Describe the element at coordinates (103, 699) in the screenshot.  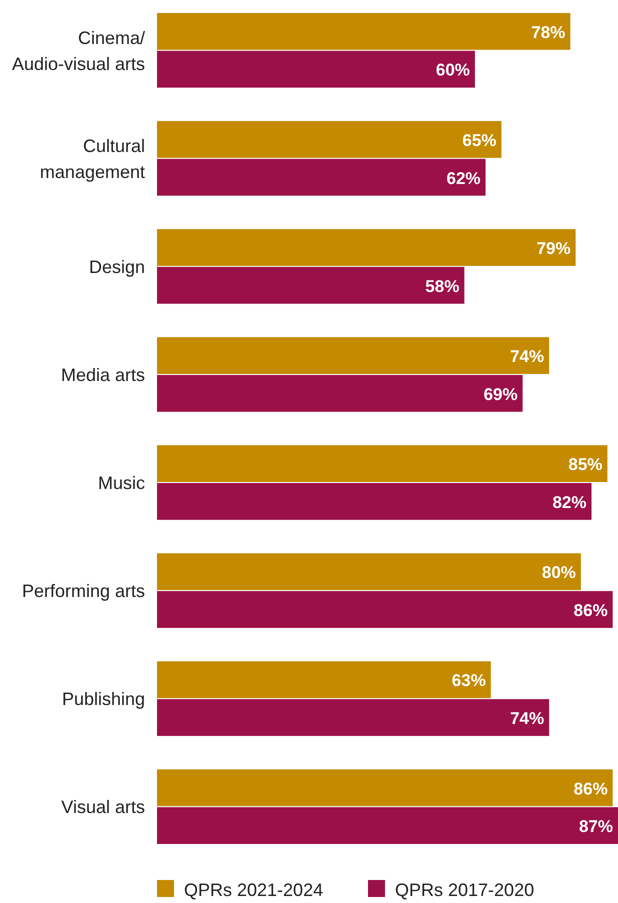
I see `y-tick-label: Publishing` at that location.